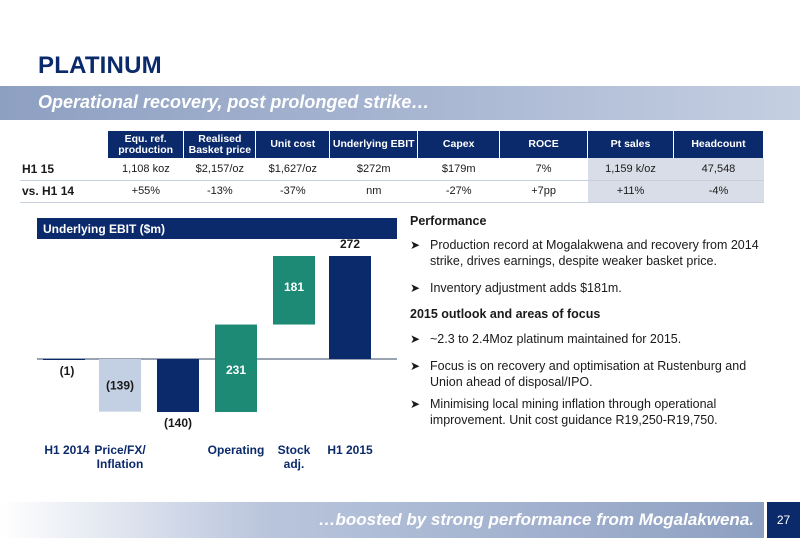 Image resolution: width=800 pixels, height=554 pixels. What do you see at coordinates (783, 520) in the screenshot?
I see `page-number: 27` at bounding box center [783, 520].